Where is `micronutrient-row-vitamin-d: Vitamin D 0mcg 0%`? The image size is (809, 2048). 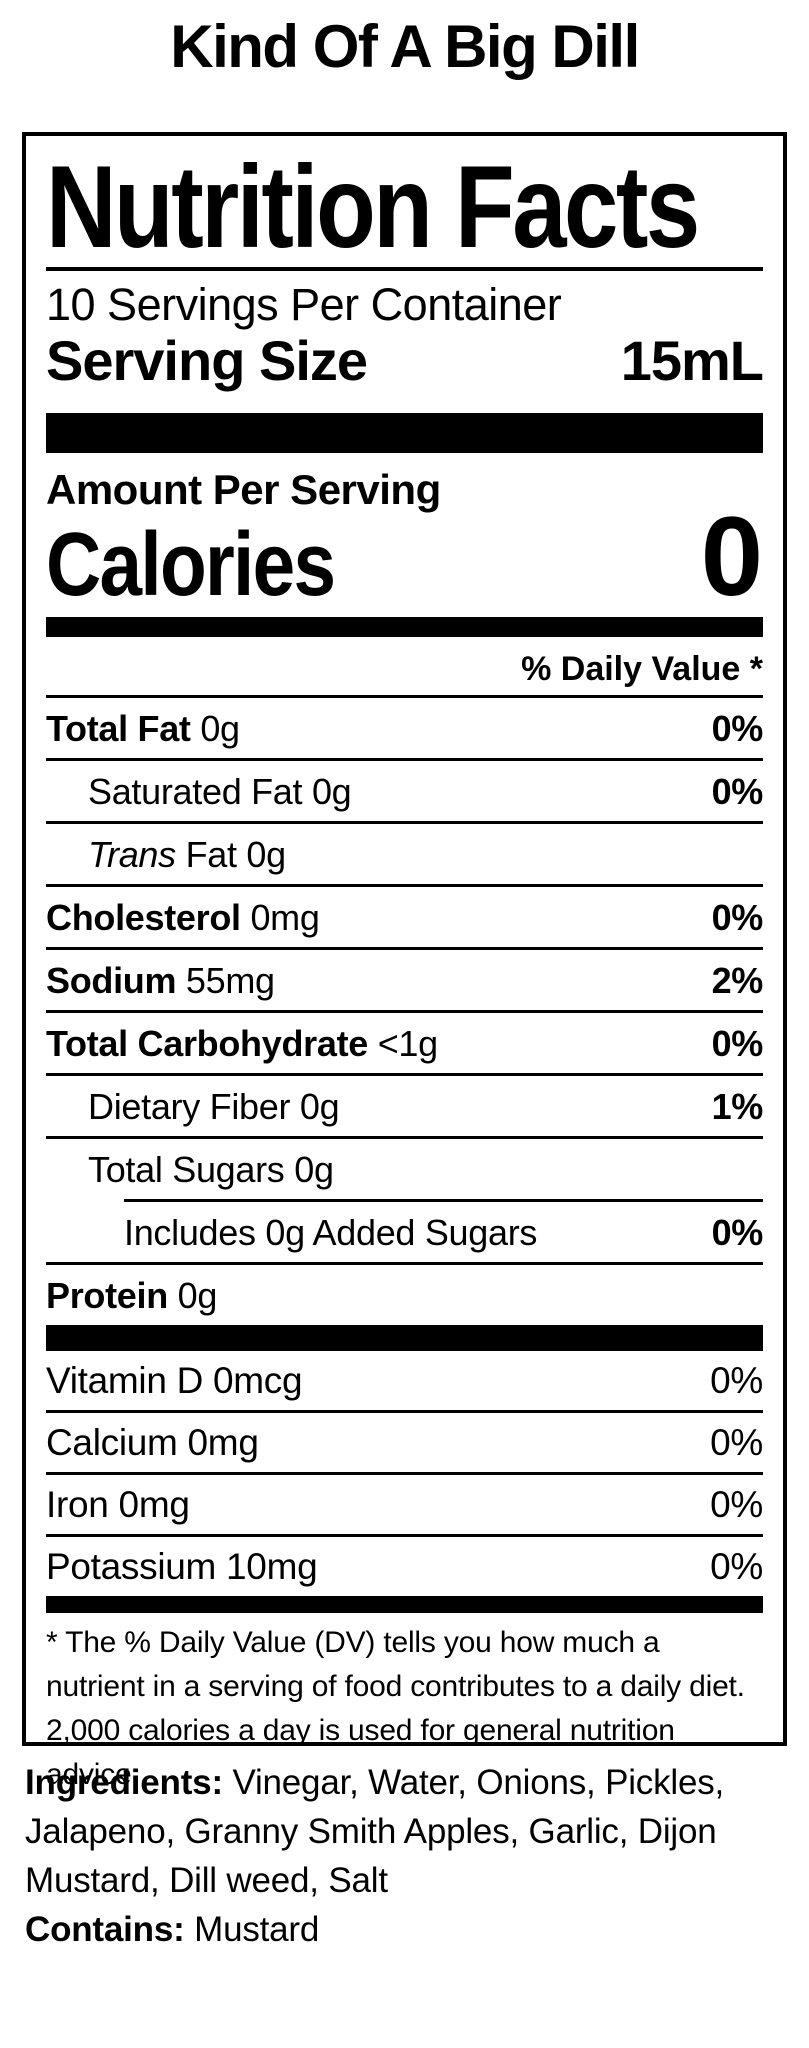
micronutrient-row-vitamin-d: Vitamin D 0mcg 0% is located at coordinates (404, 1382).